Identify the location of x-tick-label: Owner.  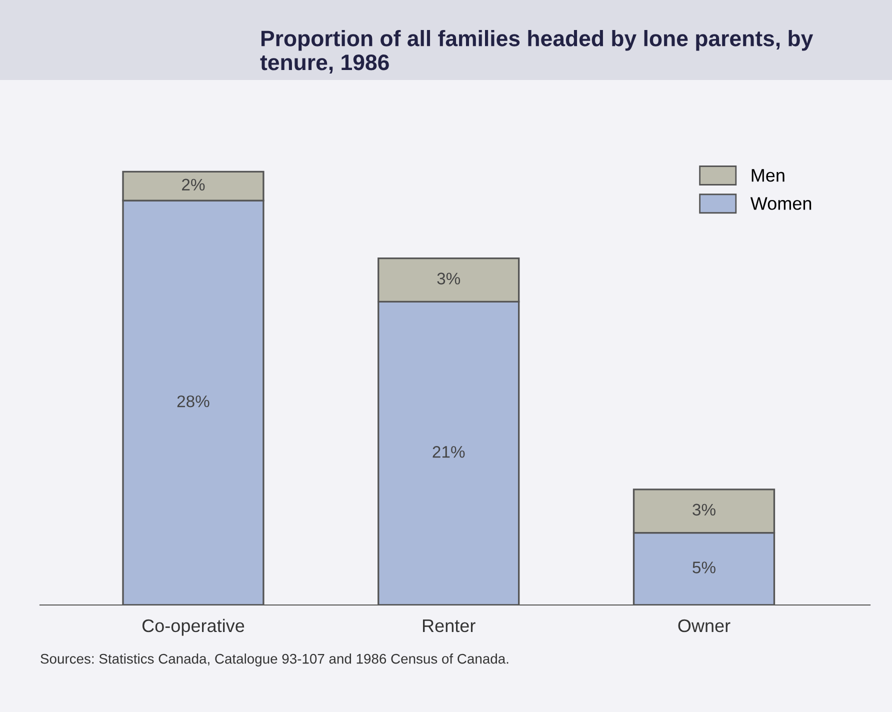
(704, 625).